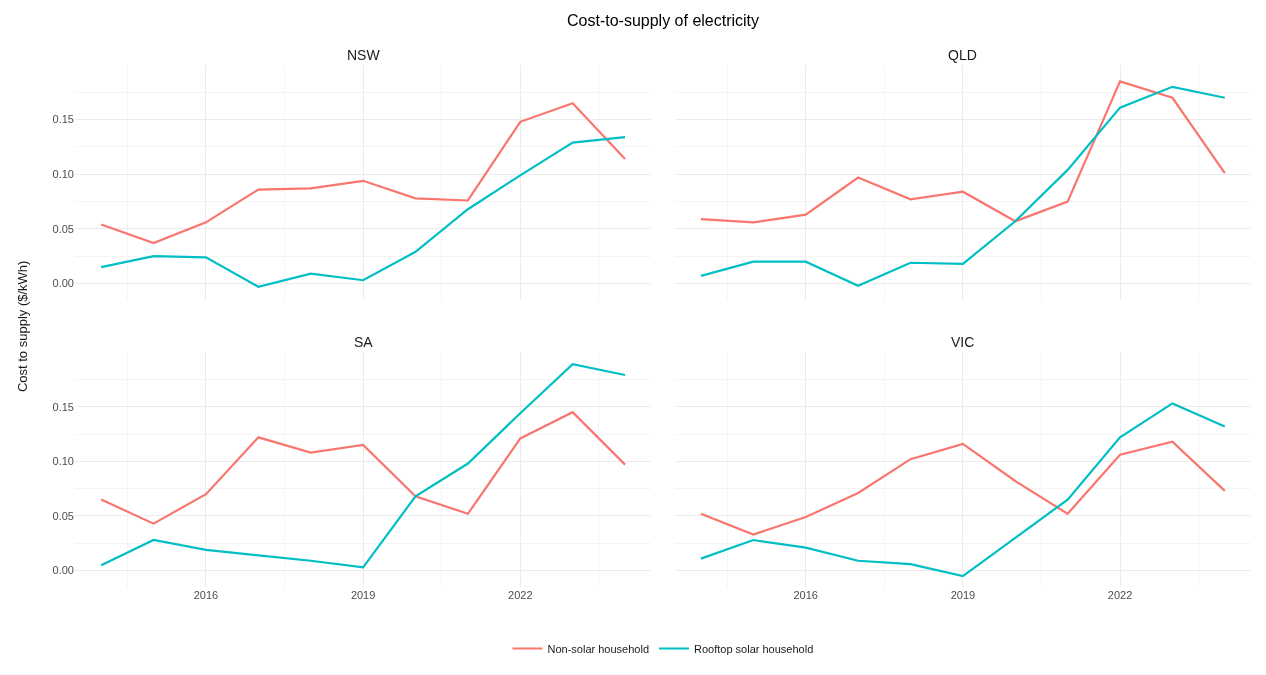 The width and height of the screenshot is (1266, 675). I want to click on chart-title: QLD, so click(962, 55).